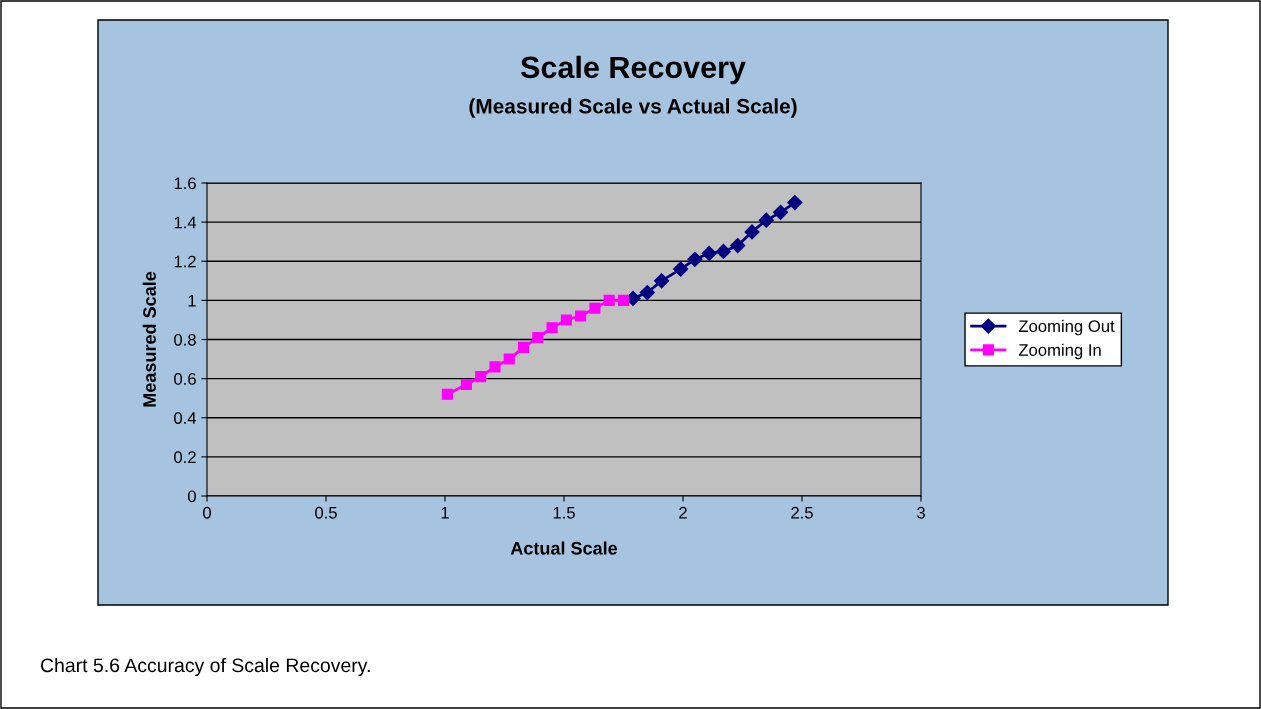 This screenshot has height=709, width=1261. What do you see at coordinates (633, 70) in the screenshot?
I see `chart-title: Scale Recovery` at bounding box center [633, 70].